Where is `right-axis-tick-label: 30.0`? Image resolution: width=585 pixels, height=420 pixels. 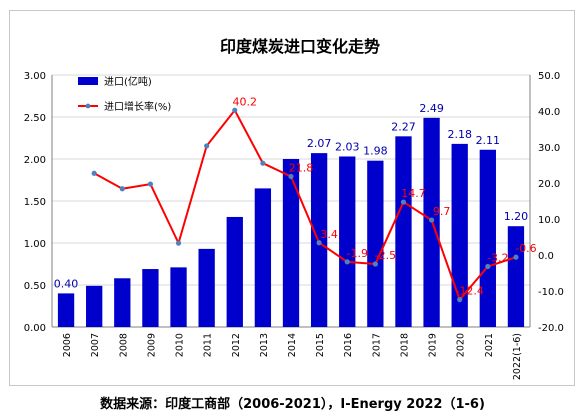
right-axis-tick-label: 30.0 is located at coordinates (549, 148).